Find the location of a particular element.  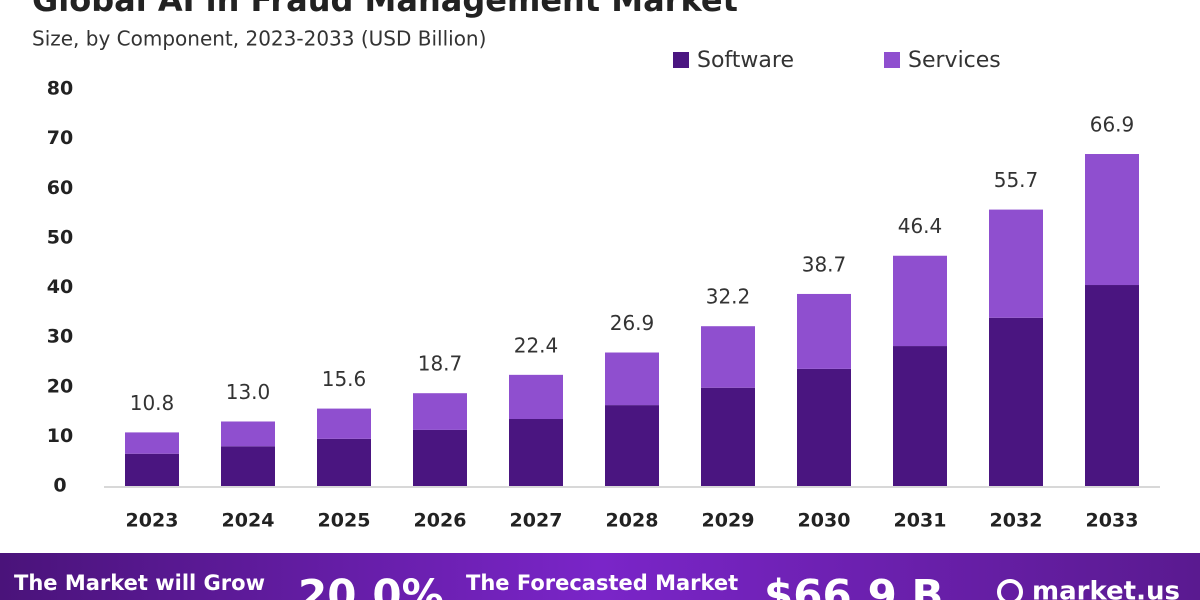

x-tick-label: 2024 is located at coordinates (248, 521).